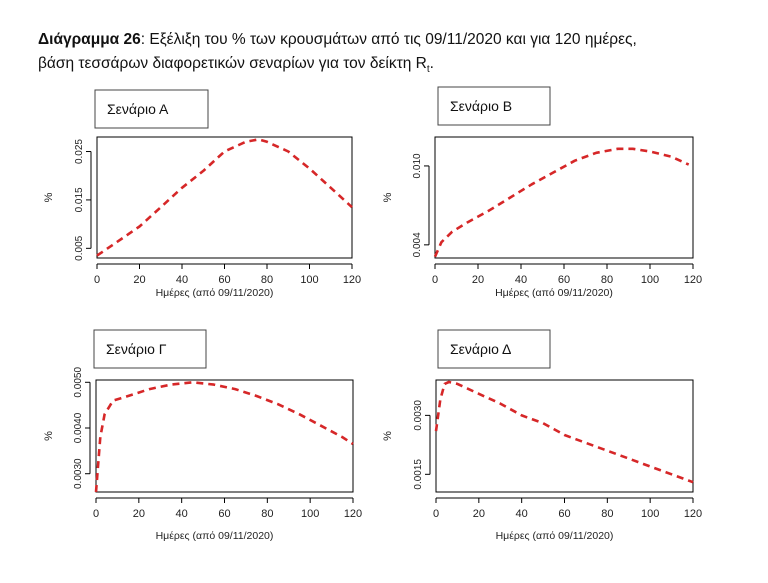  What do you see at coordinates (136, 349) in the screenshot?
I see `scenario-title: Σενάριο Γ` at bounding box center [136, 349].